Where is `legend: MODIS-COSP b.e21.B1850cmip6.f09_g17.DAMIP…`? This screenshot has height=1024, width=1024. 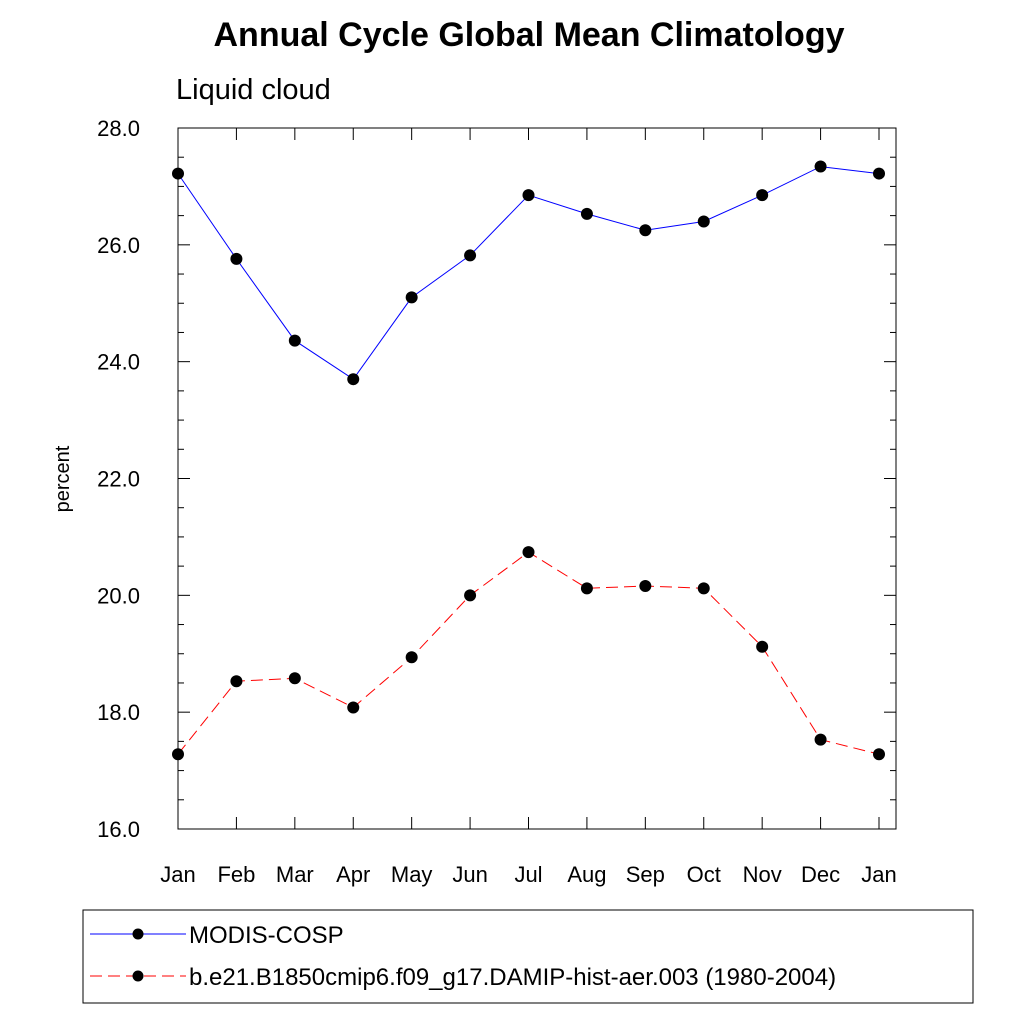
legend: MODIS-COSP b.e21.B1850cmip6.f09_g17.DAMIP… is located at coordinates (463, 956).